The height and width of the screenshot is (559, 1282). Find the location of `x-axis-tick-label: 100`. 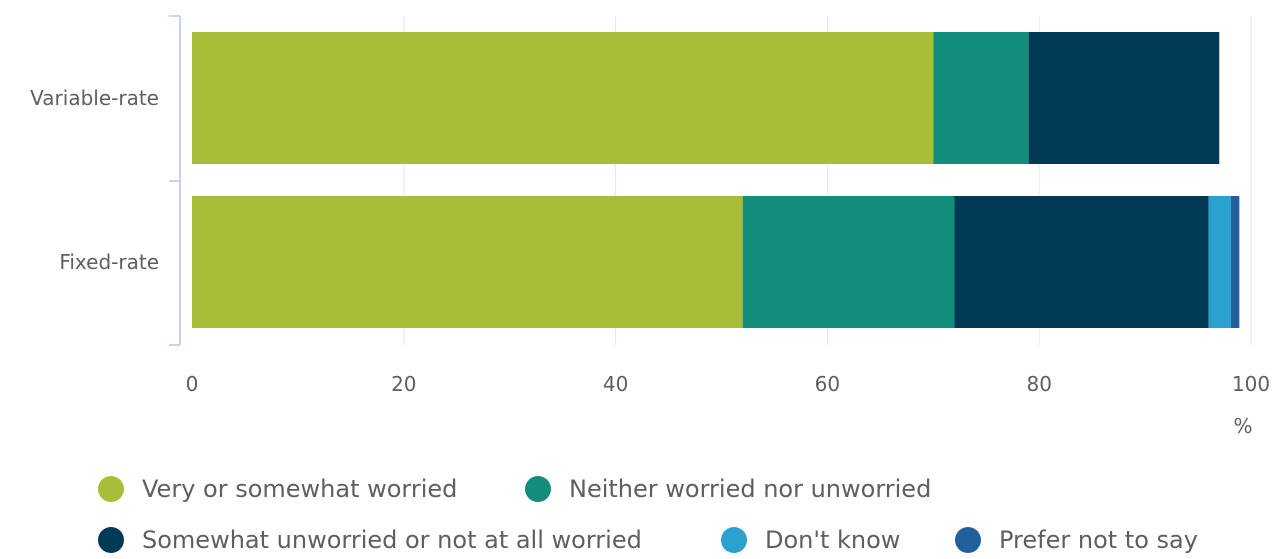

x-axis-tick-label: 100 is located at coordinates (1251, 384).